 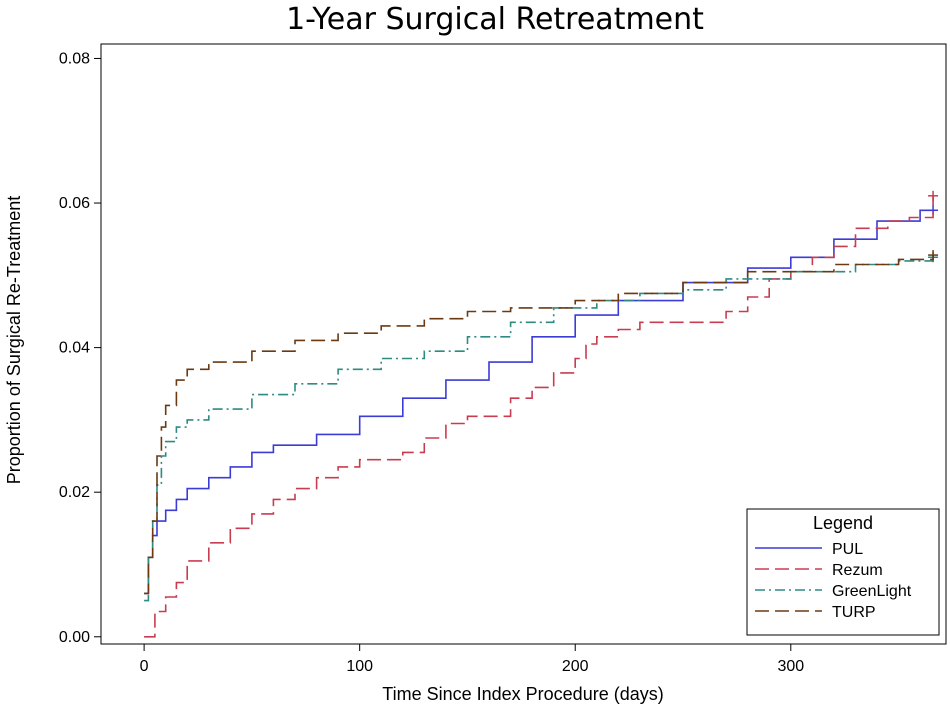 What do you see at coordinates (833, 581) in the screenshot?
I see `legend-entries: PUL Rezum GreenLight TURP` at bounding box center [833, 581].